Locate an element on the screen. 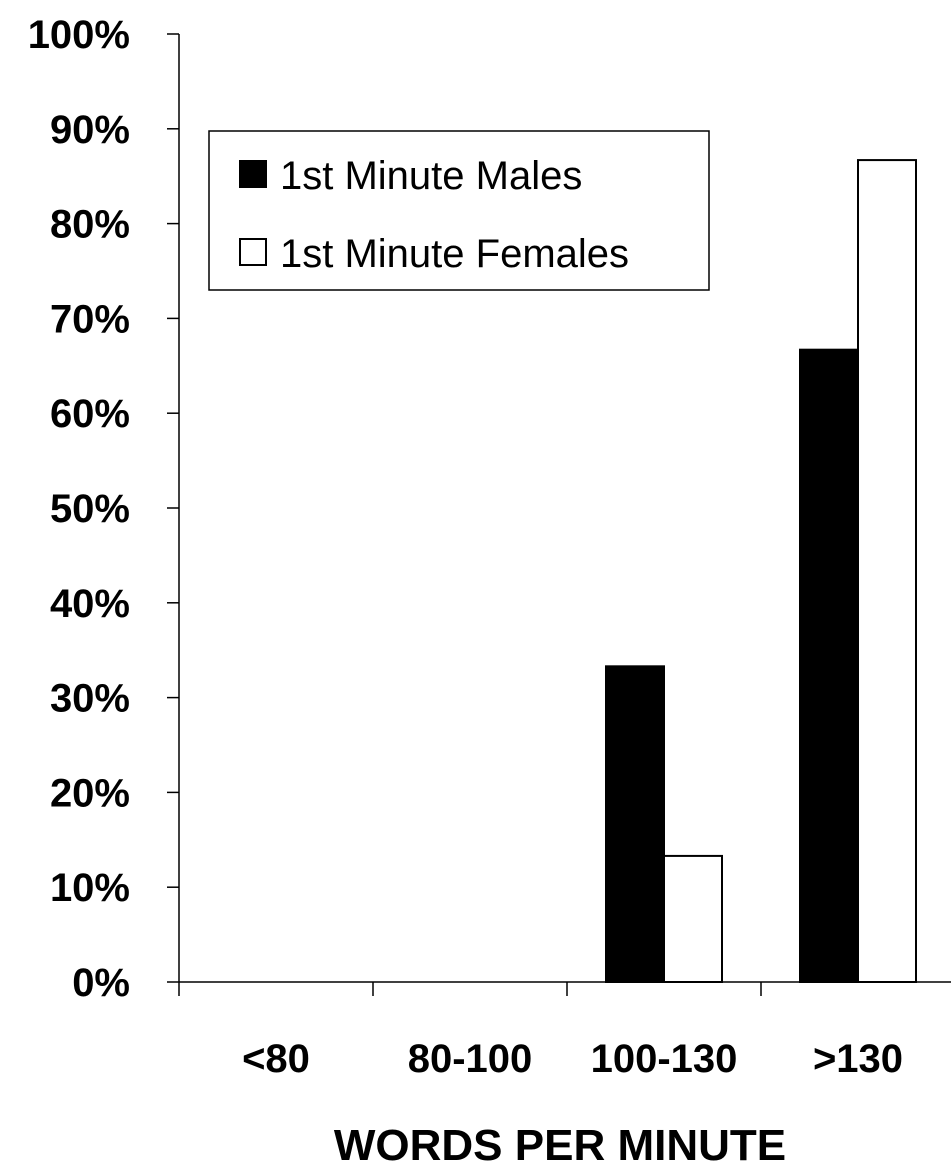 The image size is (951, 1170). y-tick-label: 40% is located at coordinates (90, 604).